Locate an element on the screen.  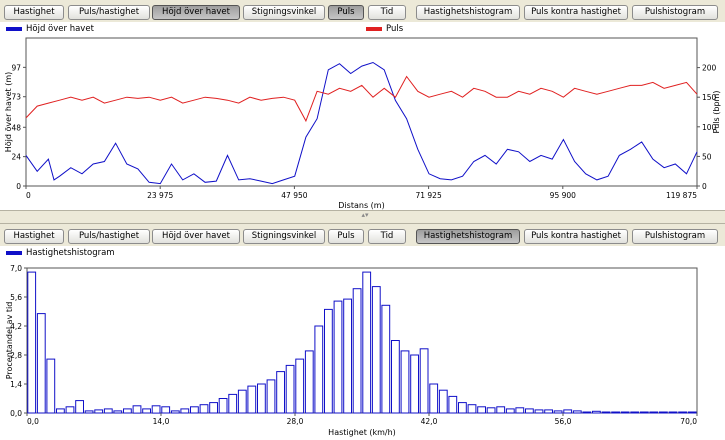
splitter-grip: ▴▾ is located at coordinates (365, 215).